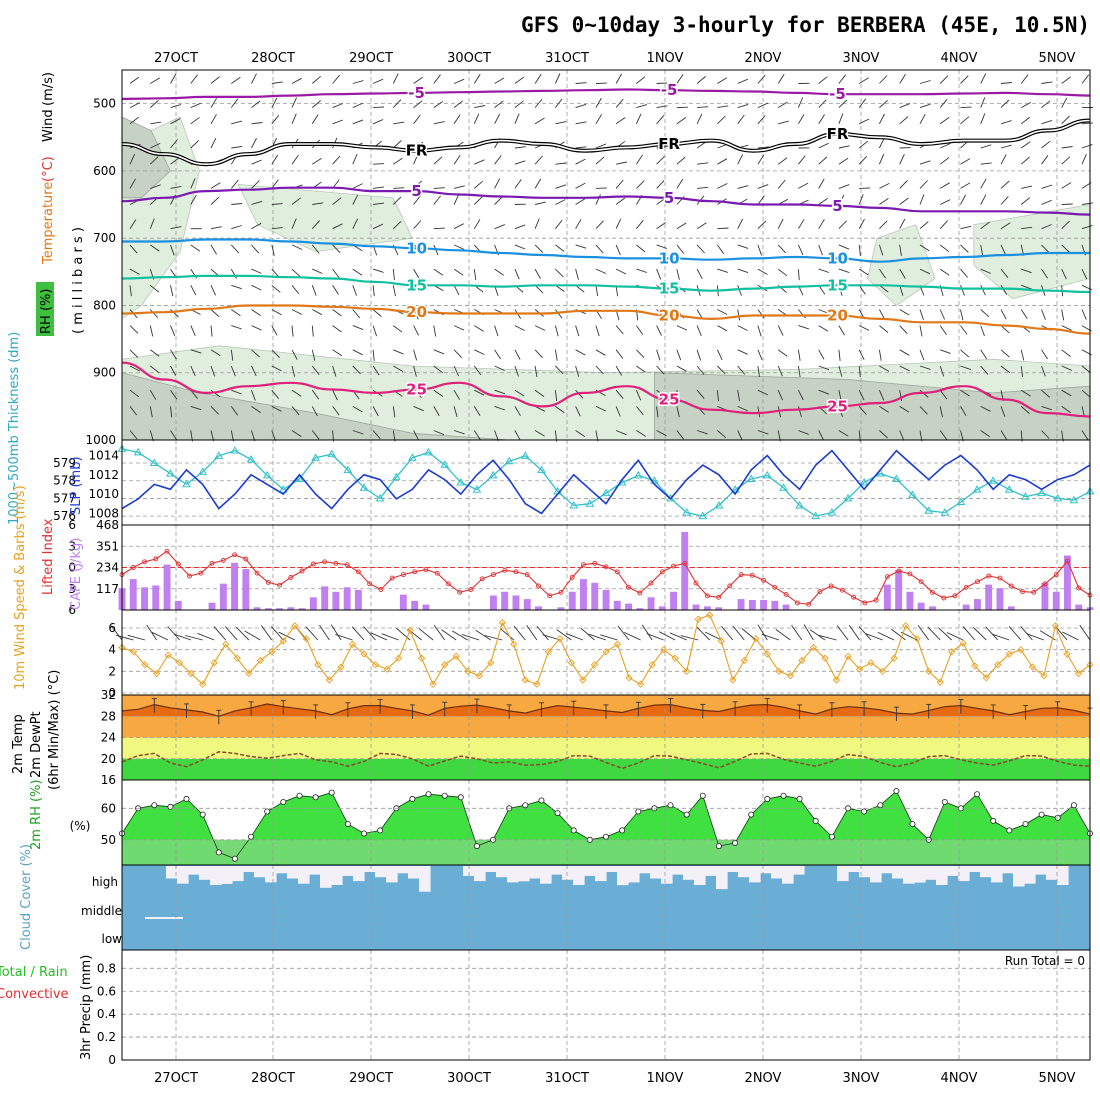 Image resolution: width=1100 pixels, height=1100 pixels. I want to click on precip-axis: 0 0.2 0.4 0.6 0.8, so click(106, 1014).